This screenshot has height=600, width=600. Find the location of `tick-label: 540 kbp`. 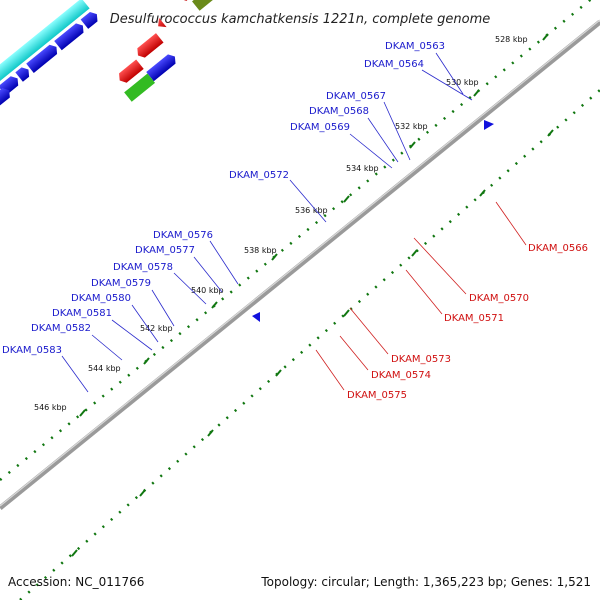

tick-label: 540 kbp is located at coordinates (207, 290).